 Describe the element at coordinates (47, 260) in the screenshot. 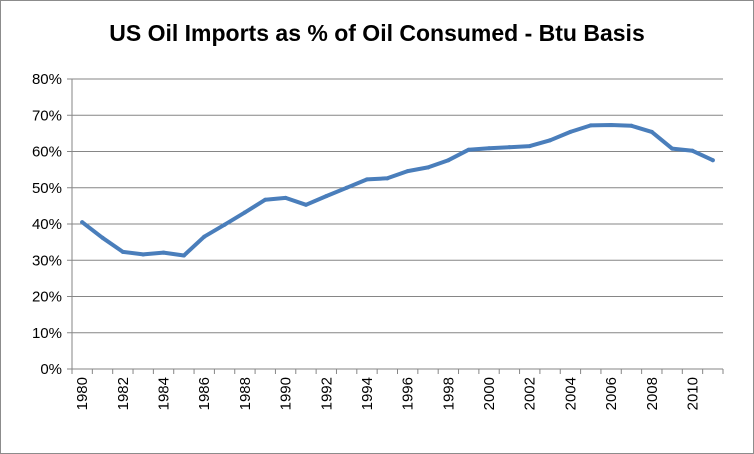

I see `y-tick-label: 30%` at that location.